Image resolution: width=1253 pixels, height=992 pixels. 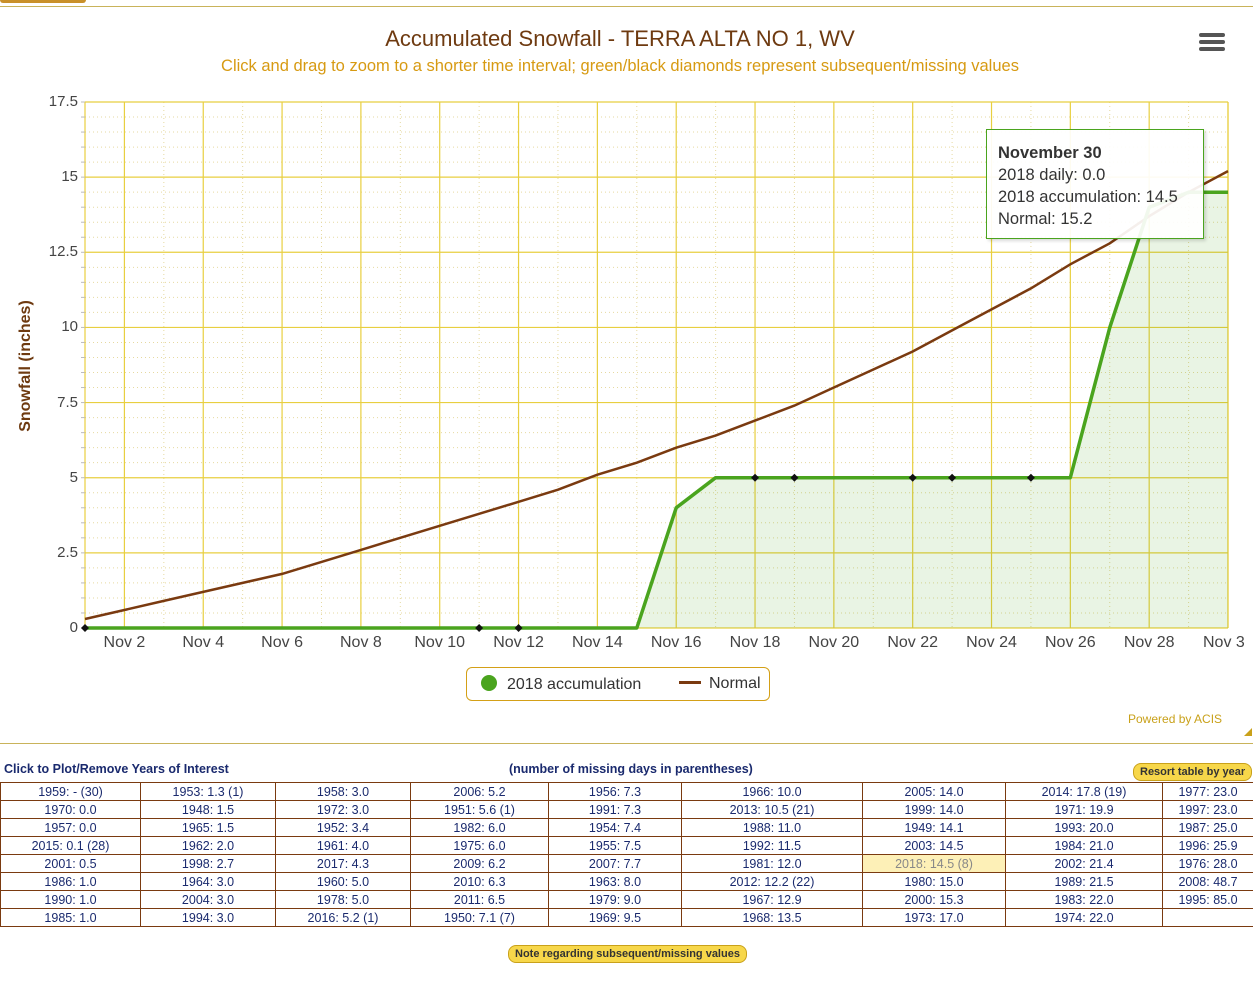 What do you see at coordinates (934, 809) in the screenshot?
I see `year-cell: 1999: 14.0` at bounding box center [934, 809].